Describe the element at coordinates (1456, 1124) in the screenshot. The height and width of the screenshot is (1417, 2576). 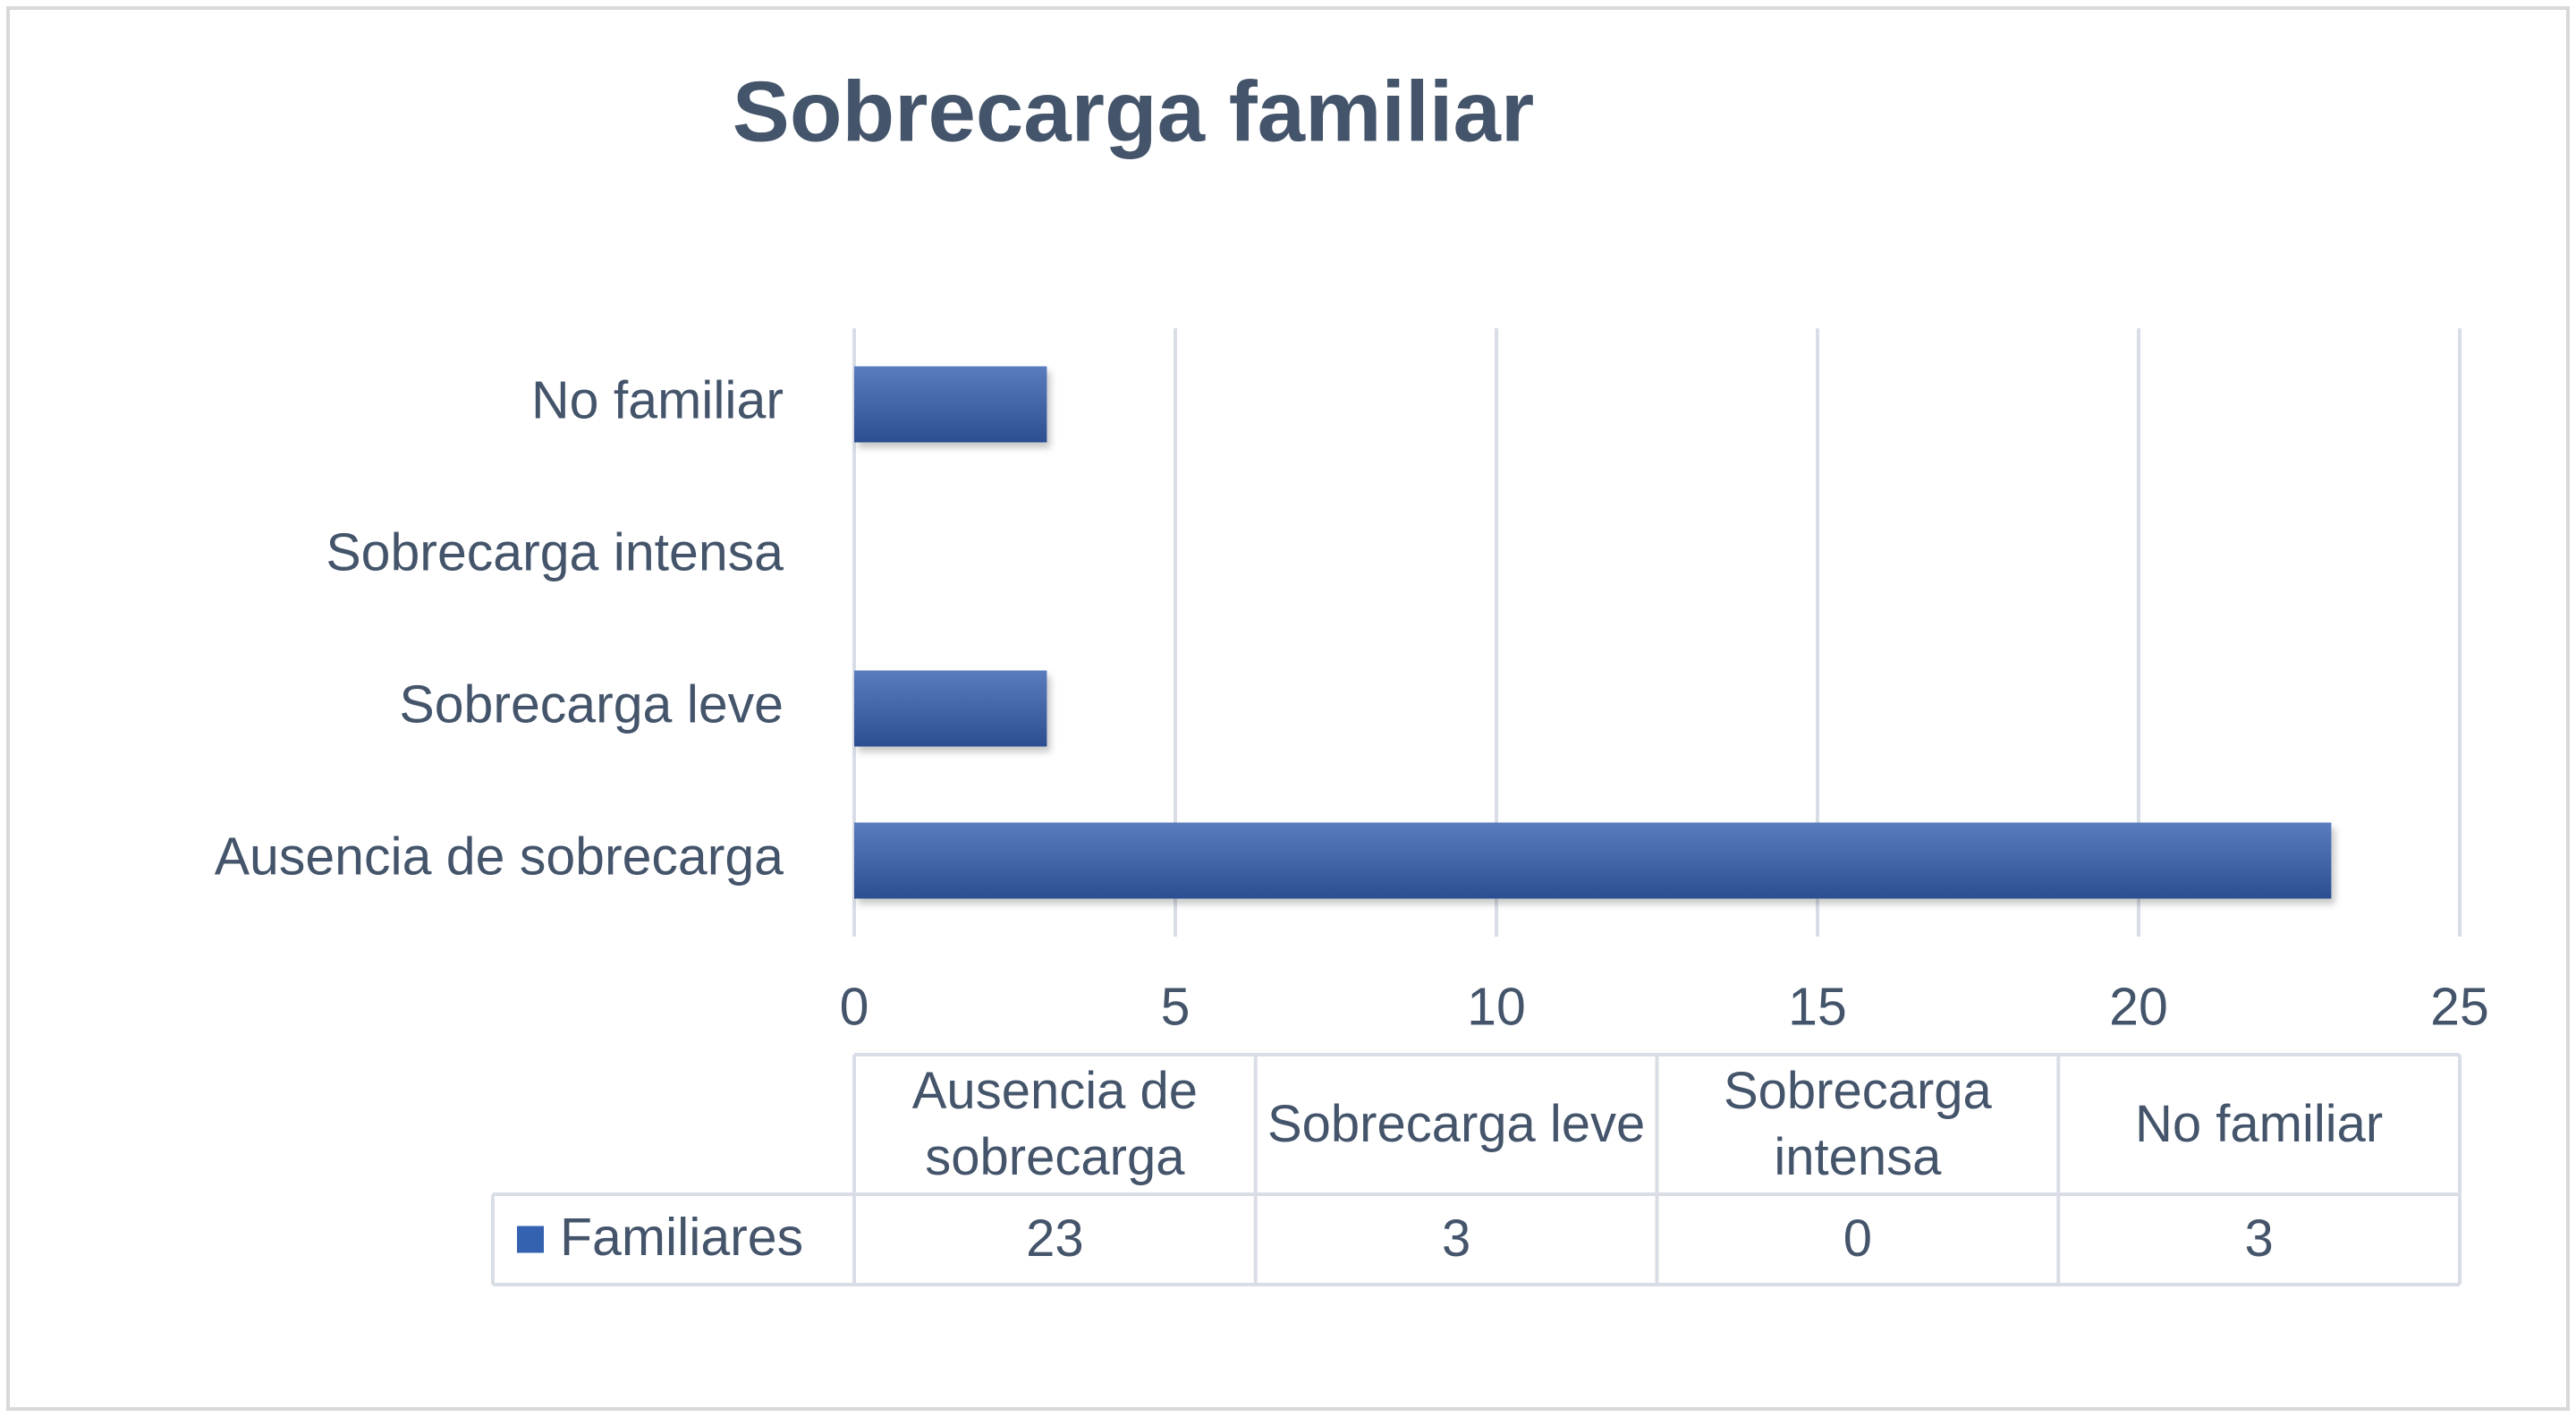
I see `table-header: Sobrecarga leve` at that location.